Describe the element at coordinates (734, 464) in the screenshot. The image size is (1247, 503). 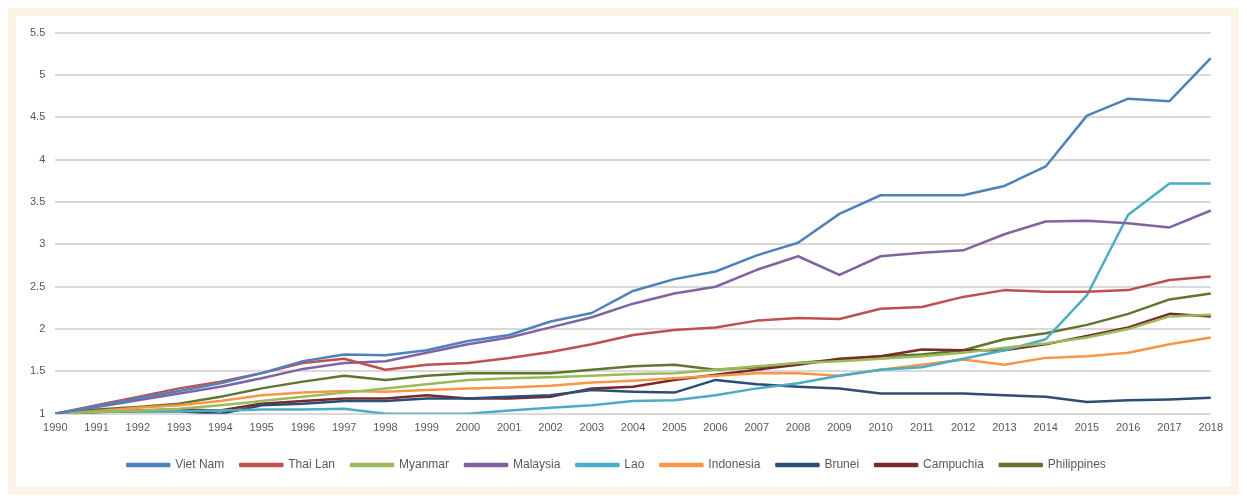
I see `legend-label: Indonesia` at that location.